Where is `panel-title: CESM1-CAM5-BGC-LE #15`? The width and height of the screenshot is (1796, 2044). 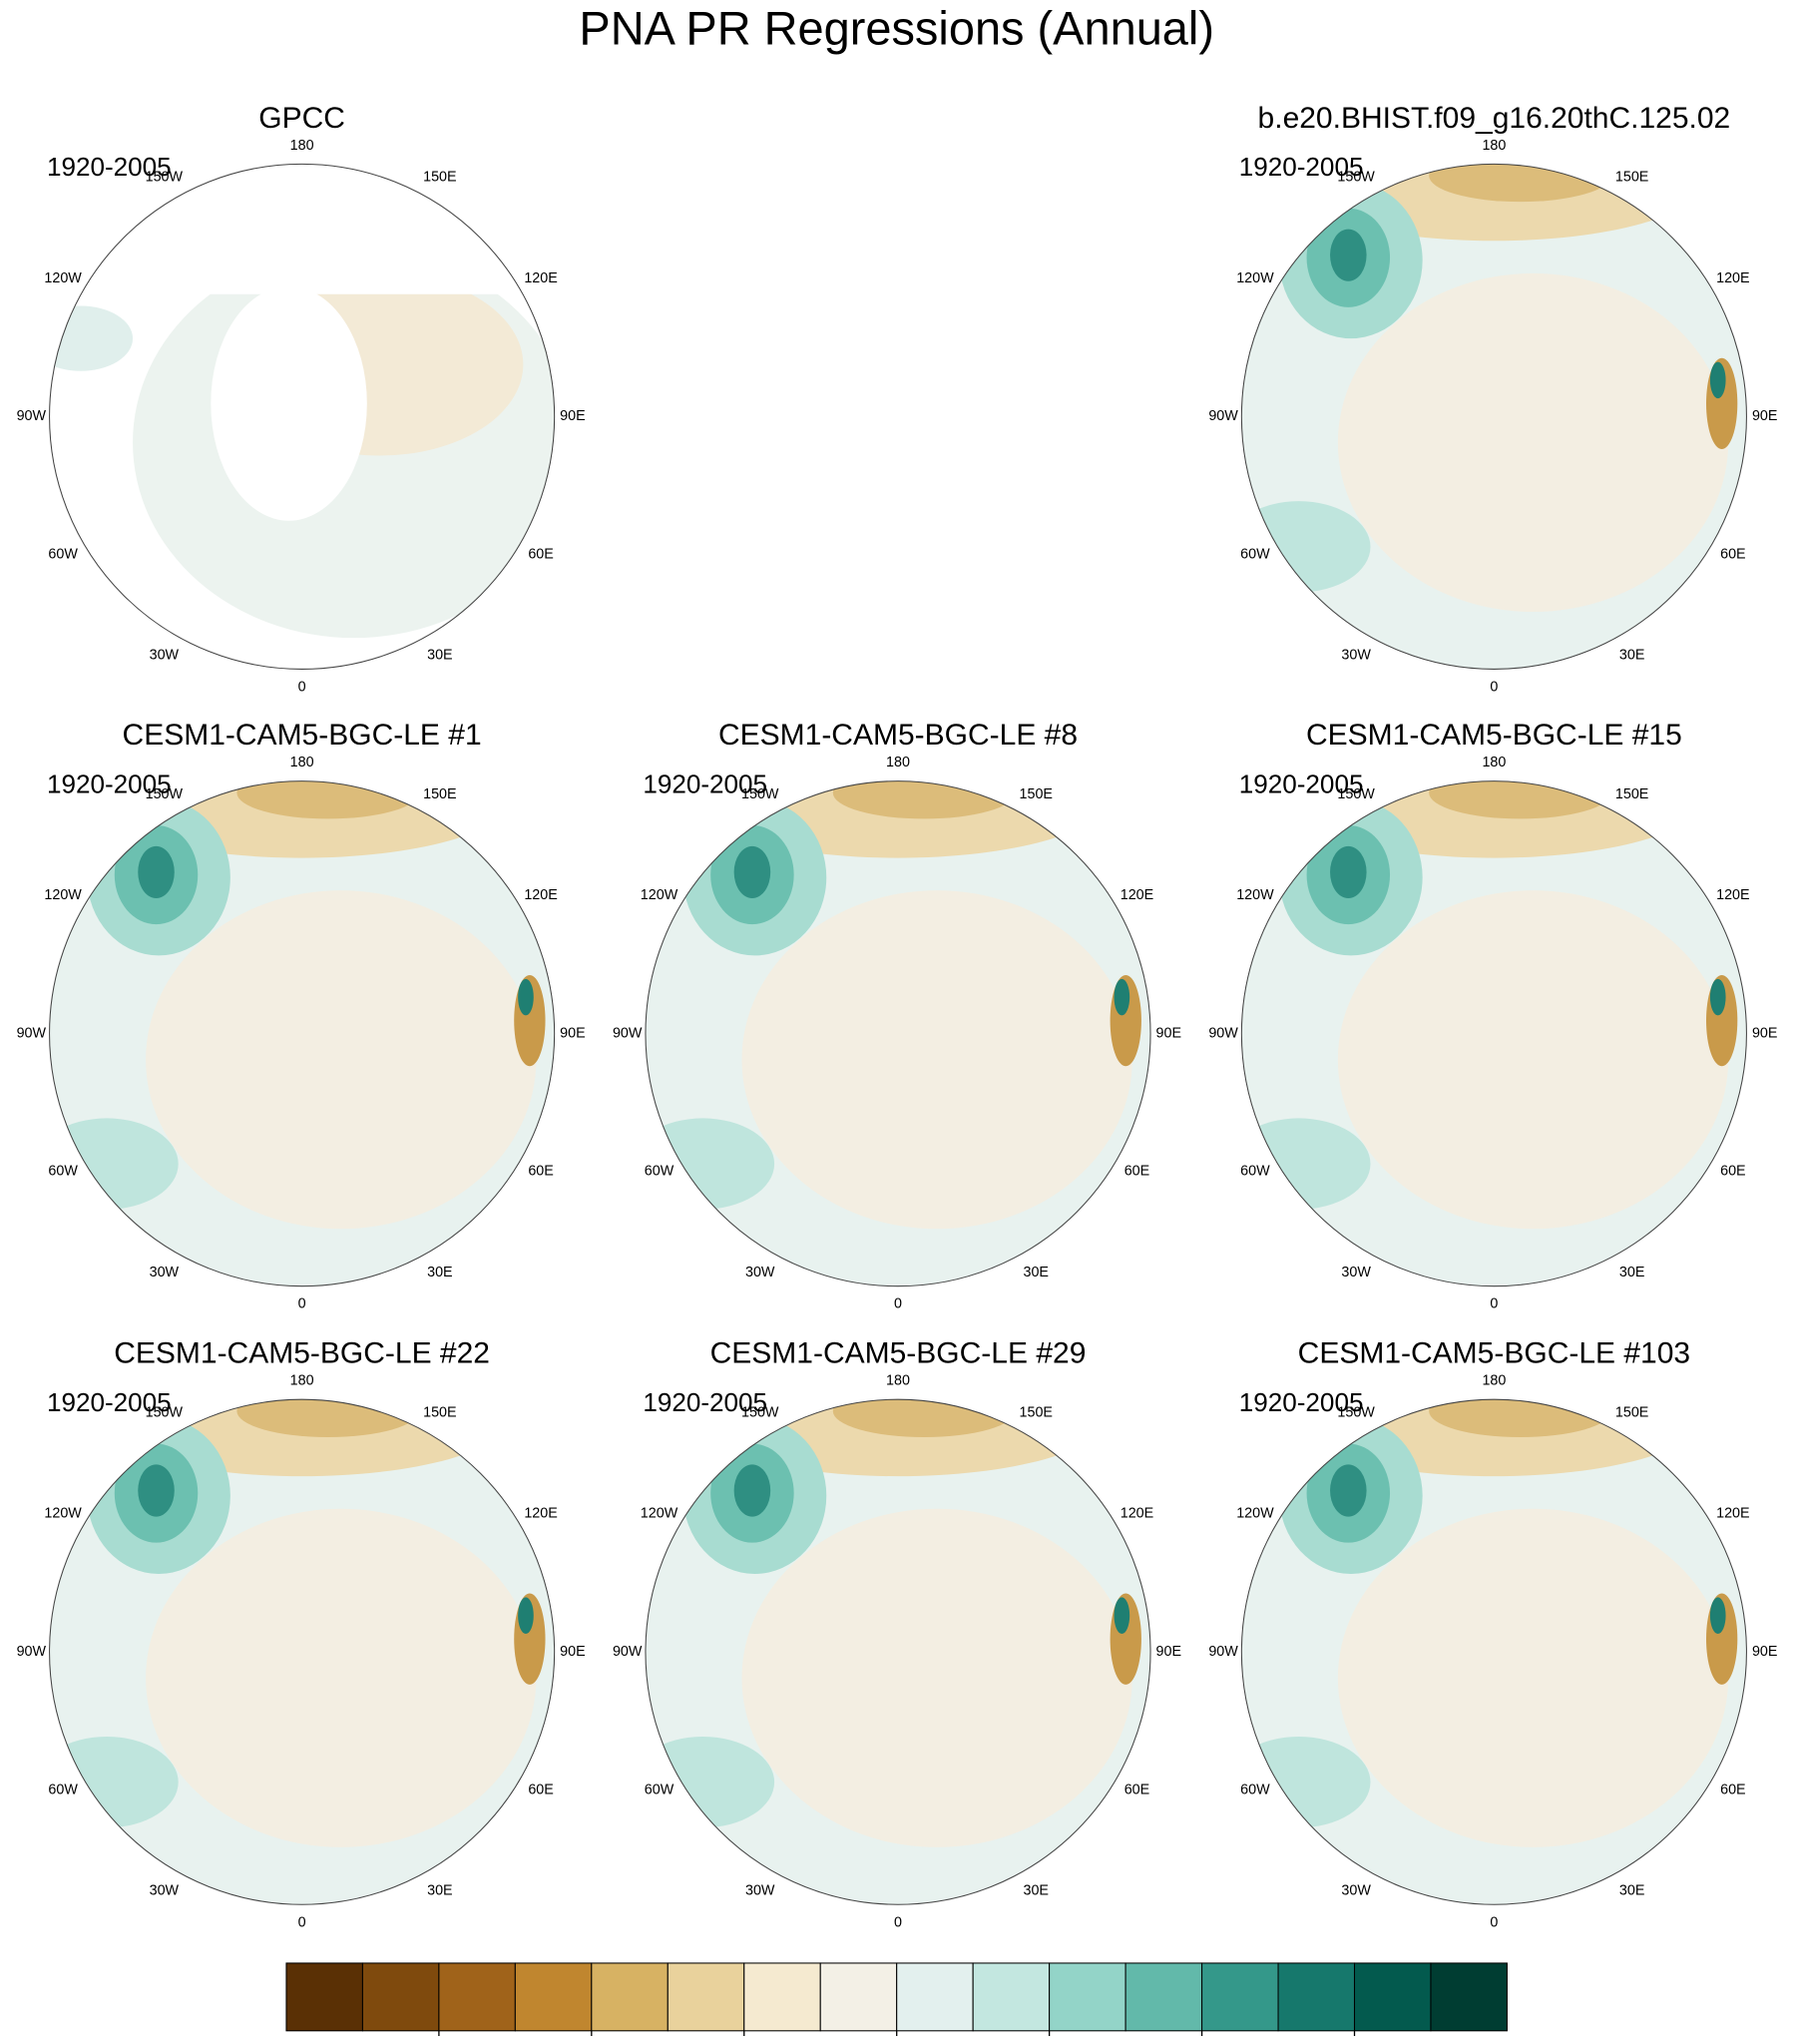 panel-title: CESM1-CAM5-BGC-LE #15 is located at coordinates (1494, 735).